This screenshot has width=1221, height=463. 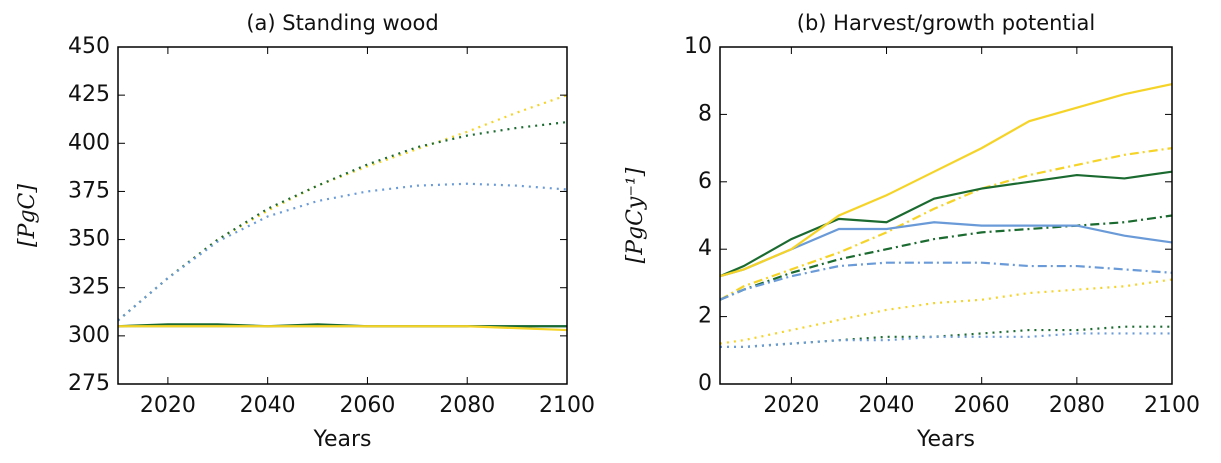 What do you see at coordinates (705, 316) in the screenshot?
I see `y-tick-label: 2` at bounding box center [705, 316].